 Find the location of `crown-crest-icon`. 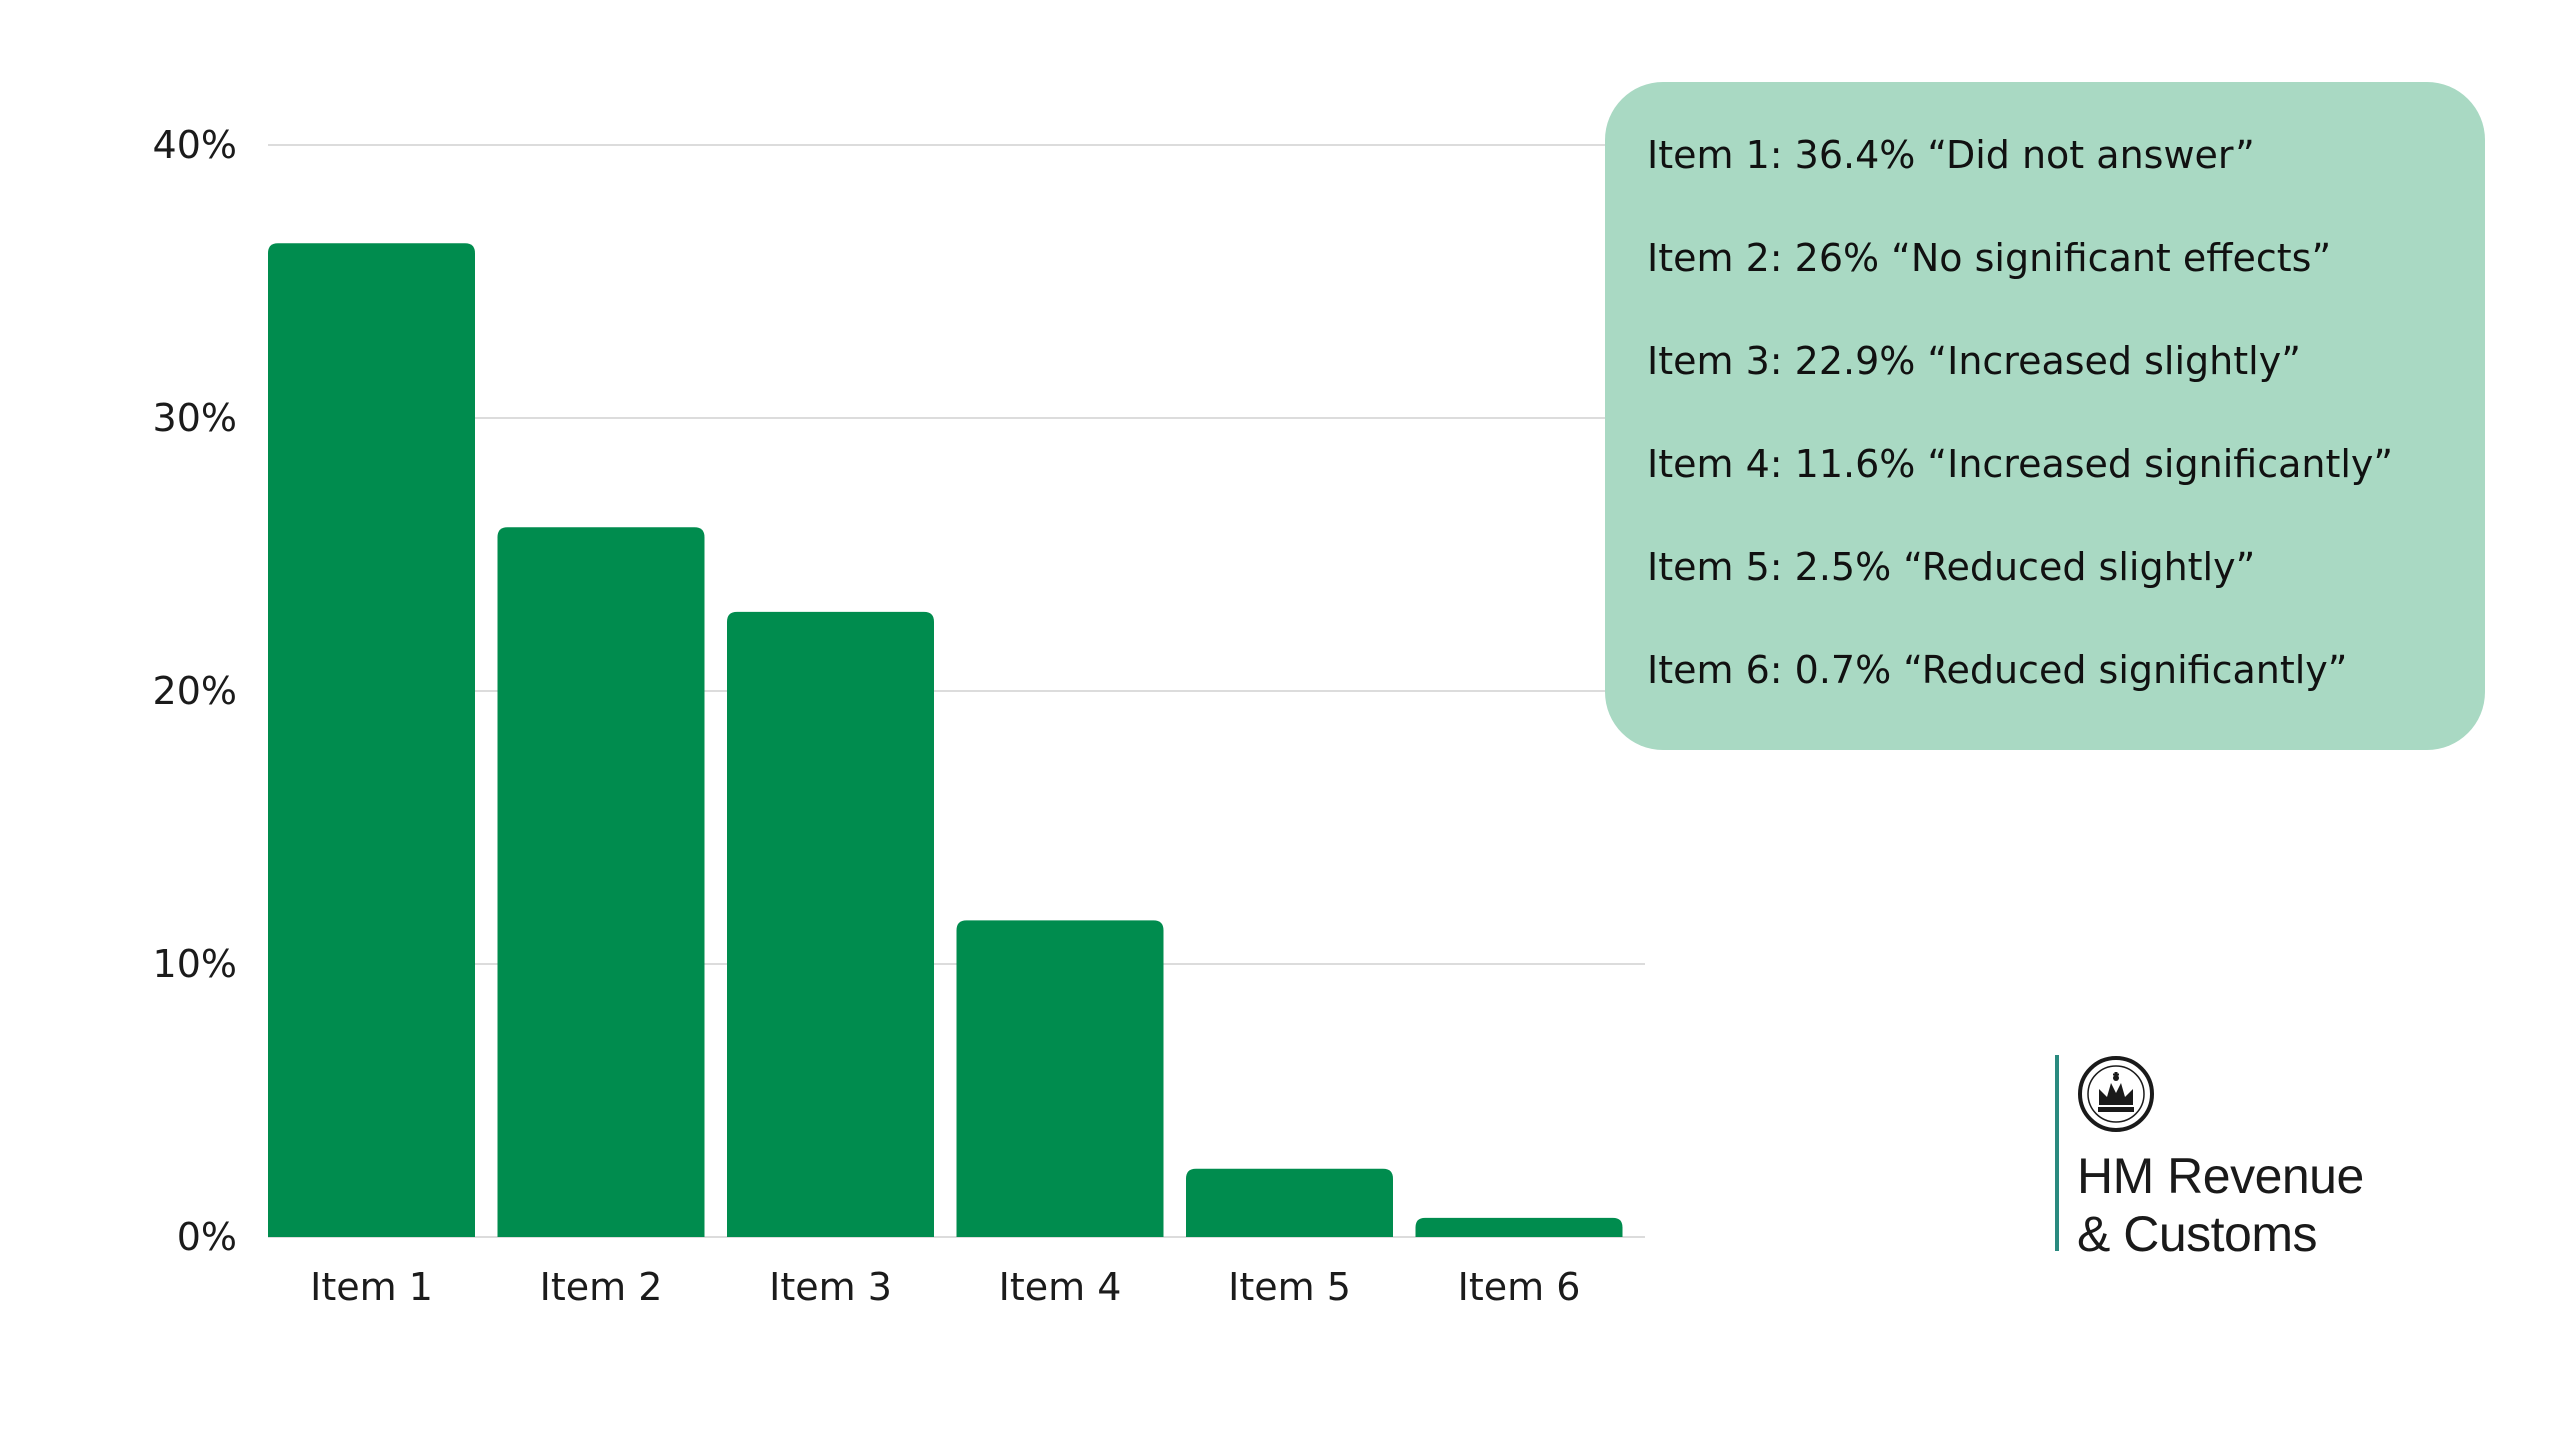

crown-crest-icon is located at coordinates (2116, 1094).